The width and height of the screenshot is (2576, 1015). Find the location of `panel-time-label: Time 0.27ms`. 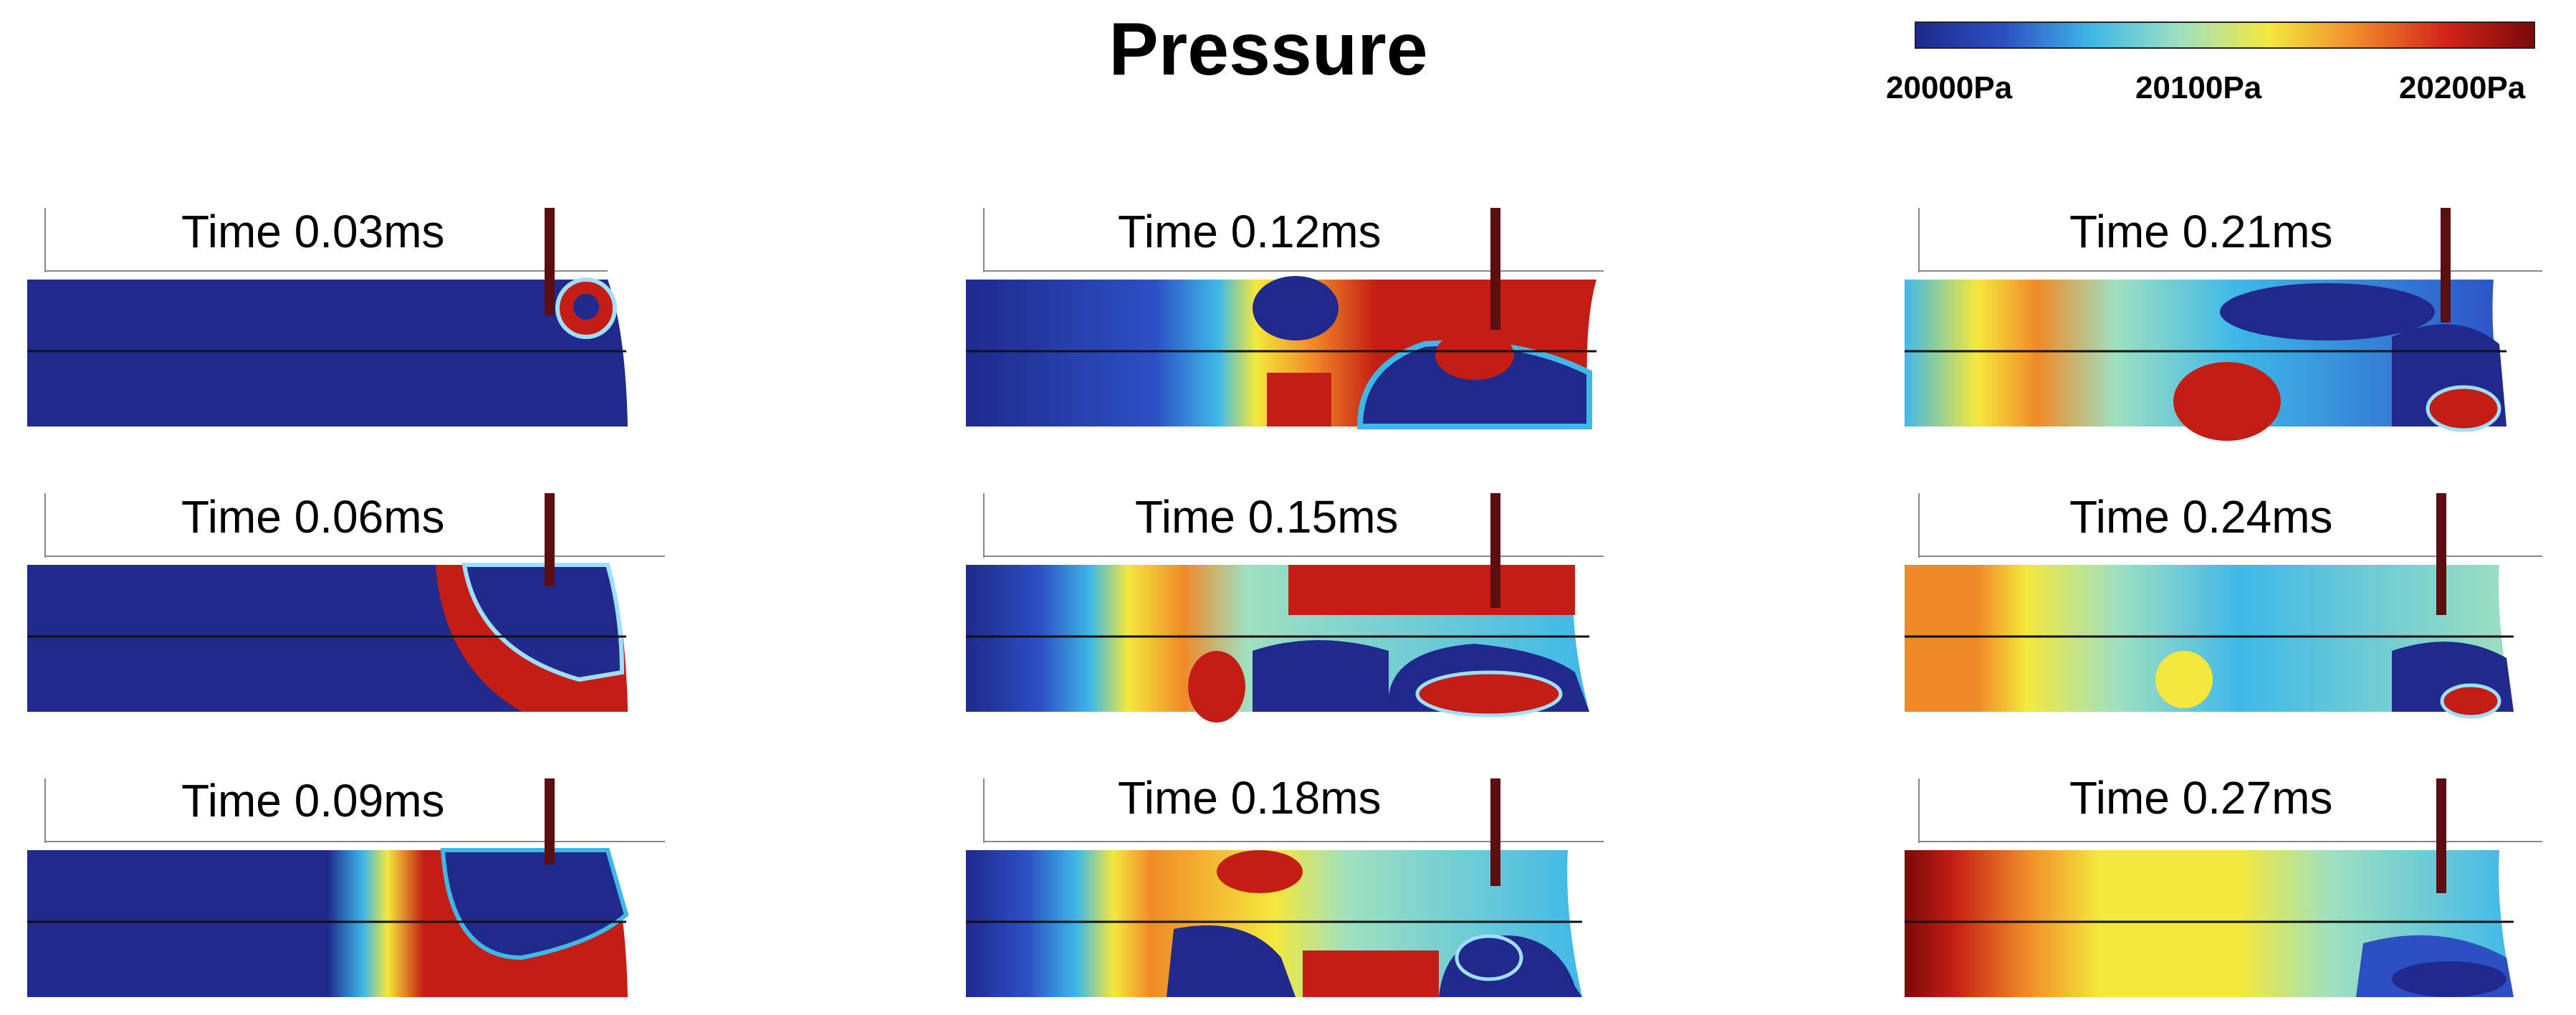

panel-time-label: Time 0.27ms is located at coordinates (2201, 798).